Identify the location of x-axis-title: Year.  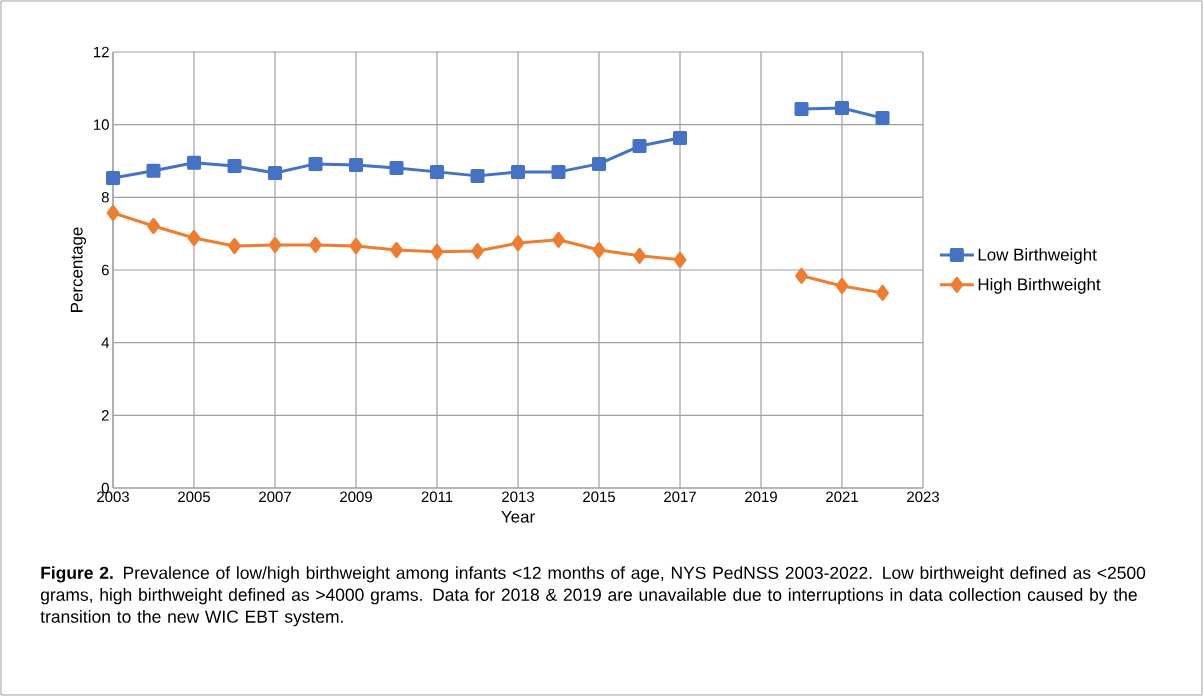
(518, 516).